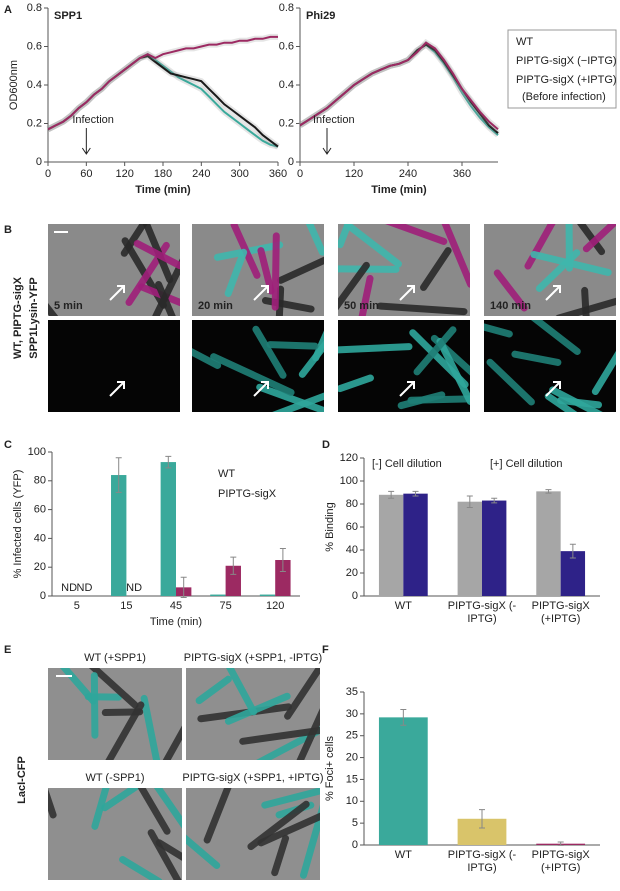  I want to click on panel-label: F, so click(325, 650).